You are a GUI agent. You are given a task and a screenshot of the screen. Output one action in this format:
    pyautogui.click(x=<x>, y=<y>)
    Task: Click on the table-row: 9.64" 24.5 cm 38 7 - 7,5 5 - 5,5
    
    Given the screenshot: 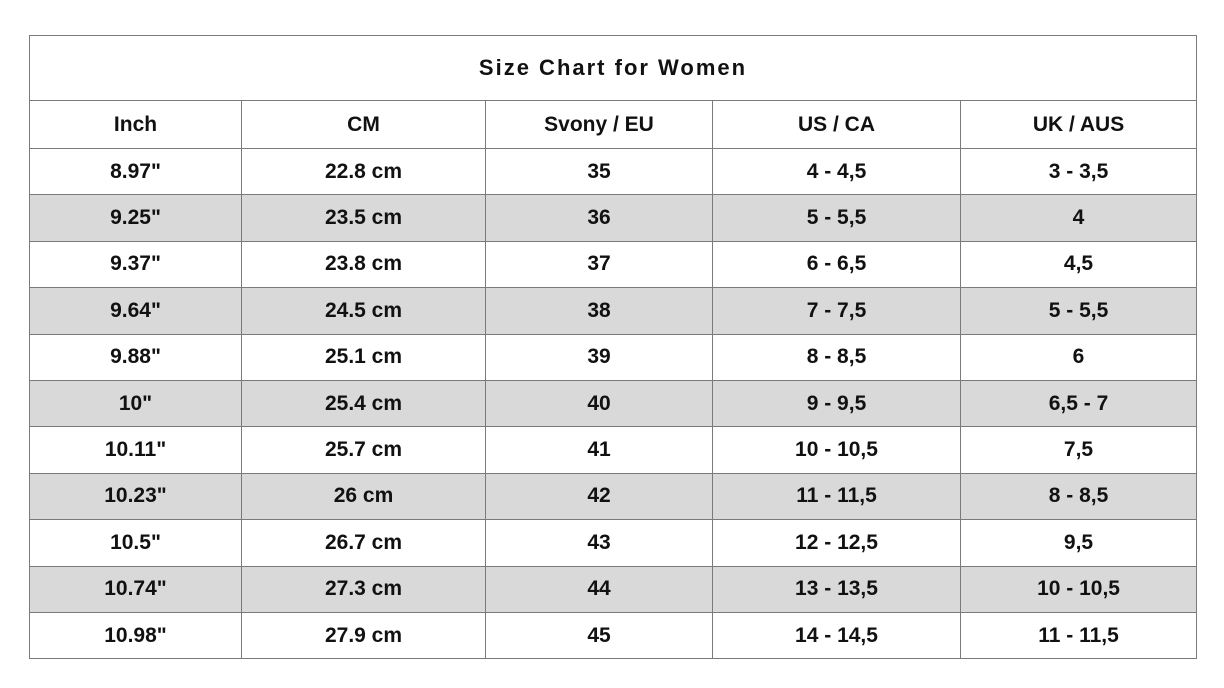 What is the action you would take?
    pyautogui.click(x=613, y=311)
    